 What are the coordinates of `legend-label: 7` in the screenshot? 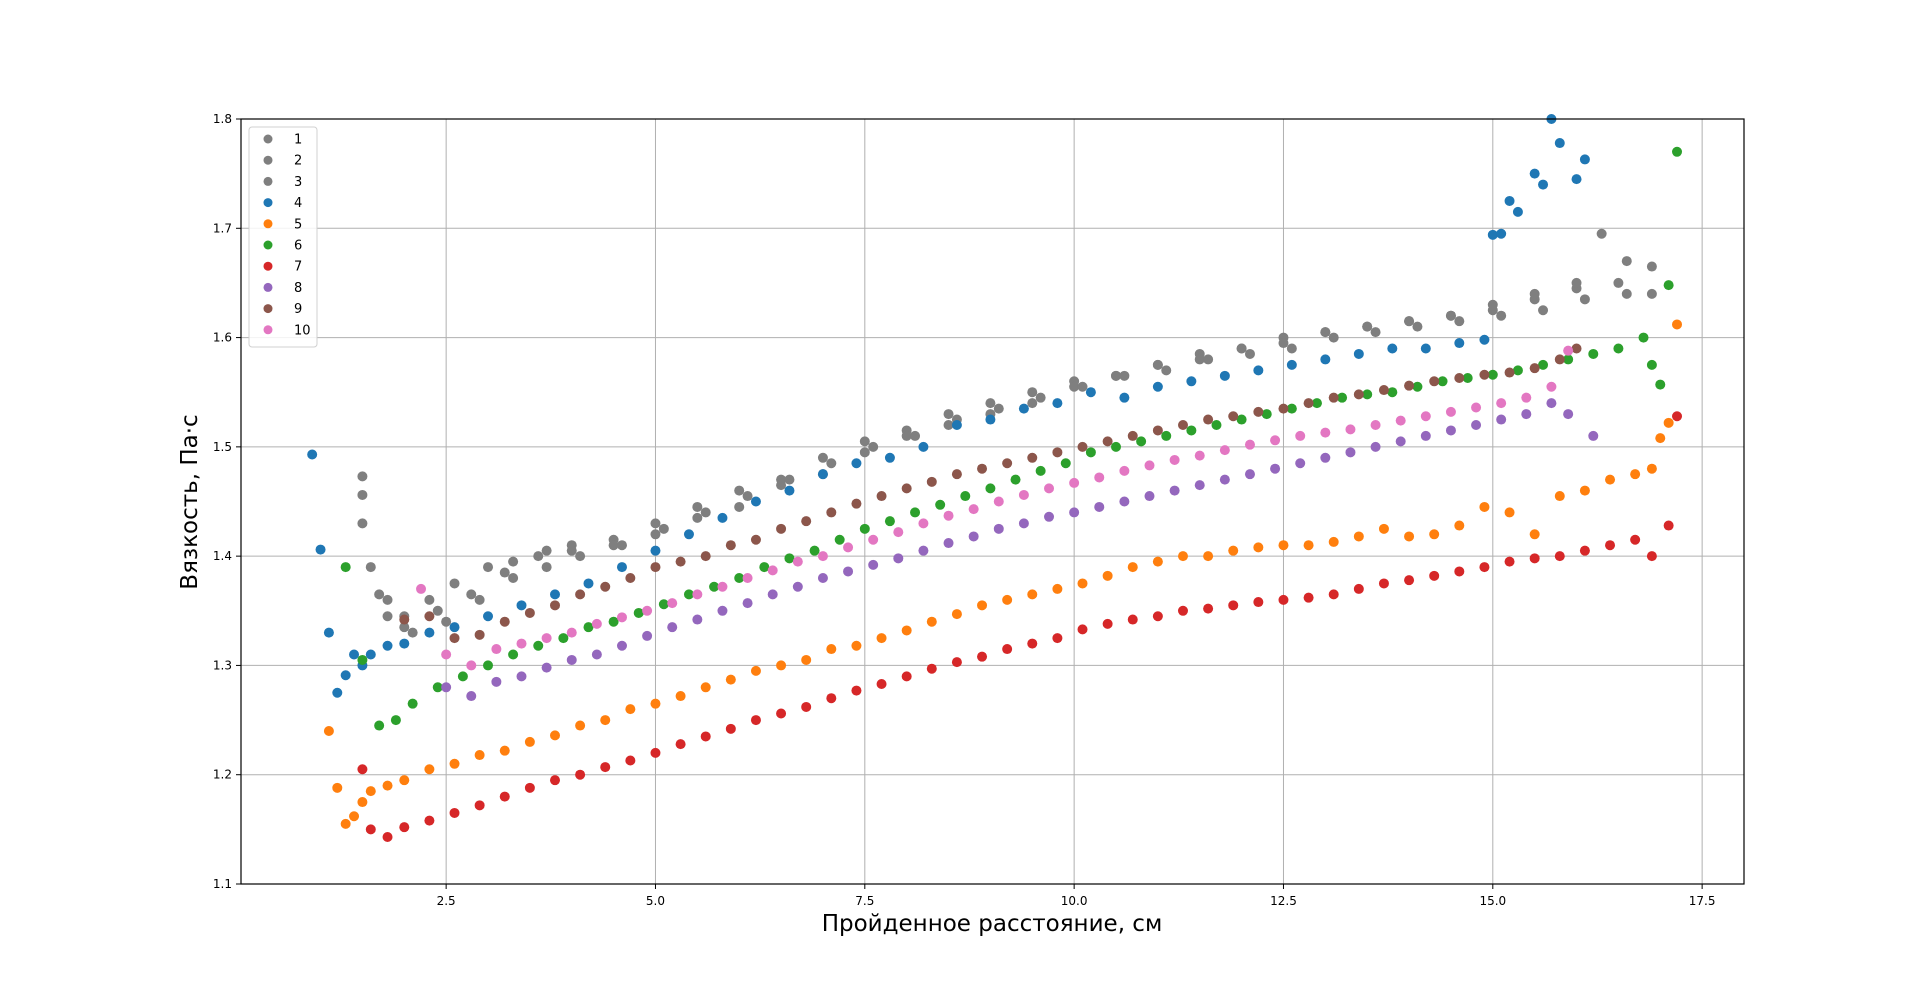 It's located at (298, 267).